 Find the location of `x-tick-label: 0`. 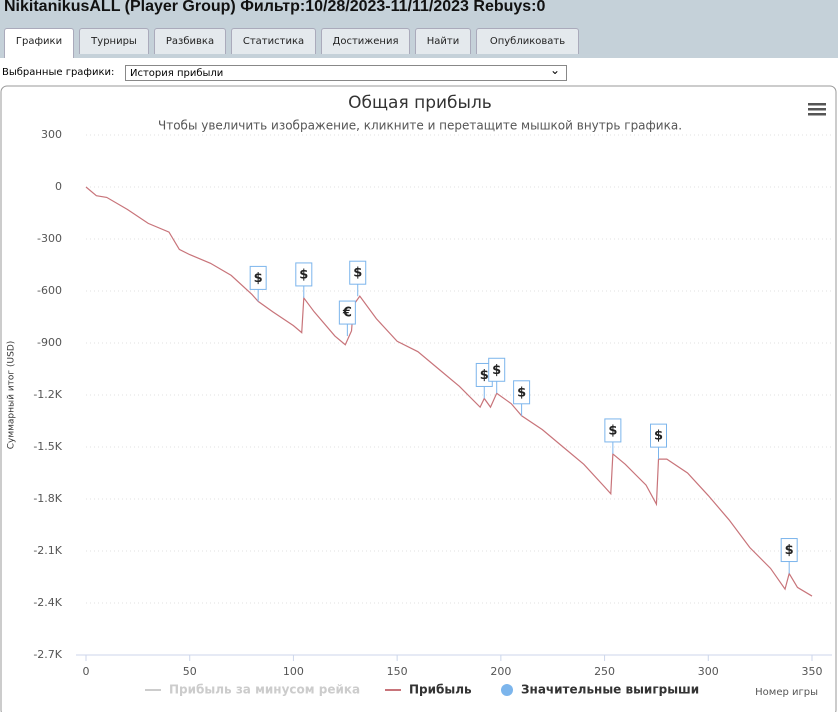

x-tick-label: 0 is located at coordinates (86, 671).